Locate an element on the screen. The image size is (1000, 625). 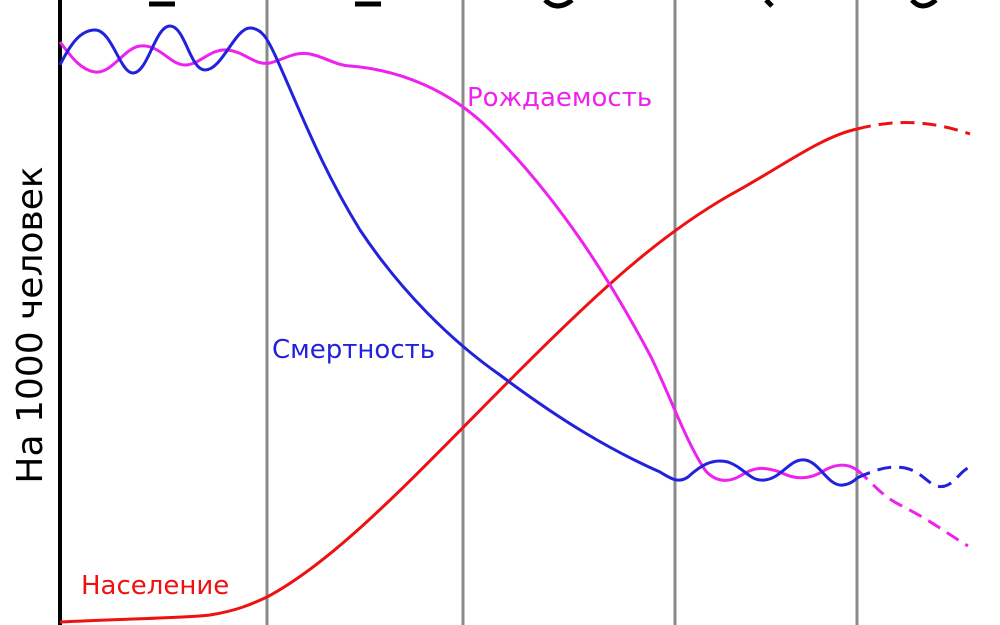
stage-number-fragments is located at coordinates (543, 4).